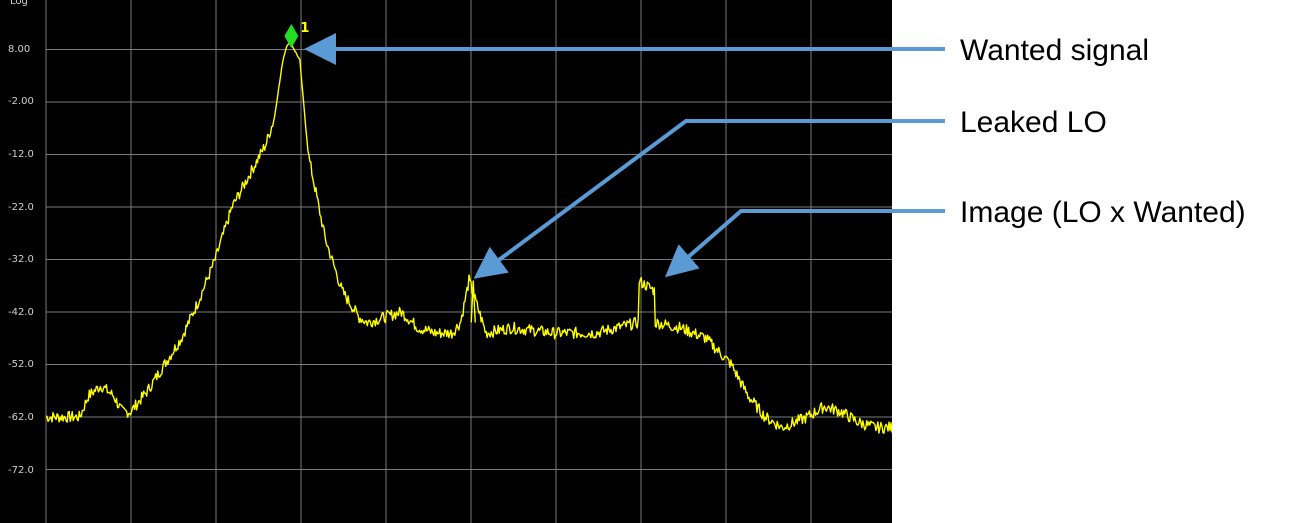 The height and width of the screenshot is (523, 1307). What do you see at coordinates (21, 101) in the screenshot?
I see `y-tick-label: -2.00` at bounding box center [21, 101].